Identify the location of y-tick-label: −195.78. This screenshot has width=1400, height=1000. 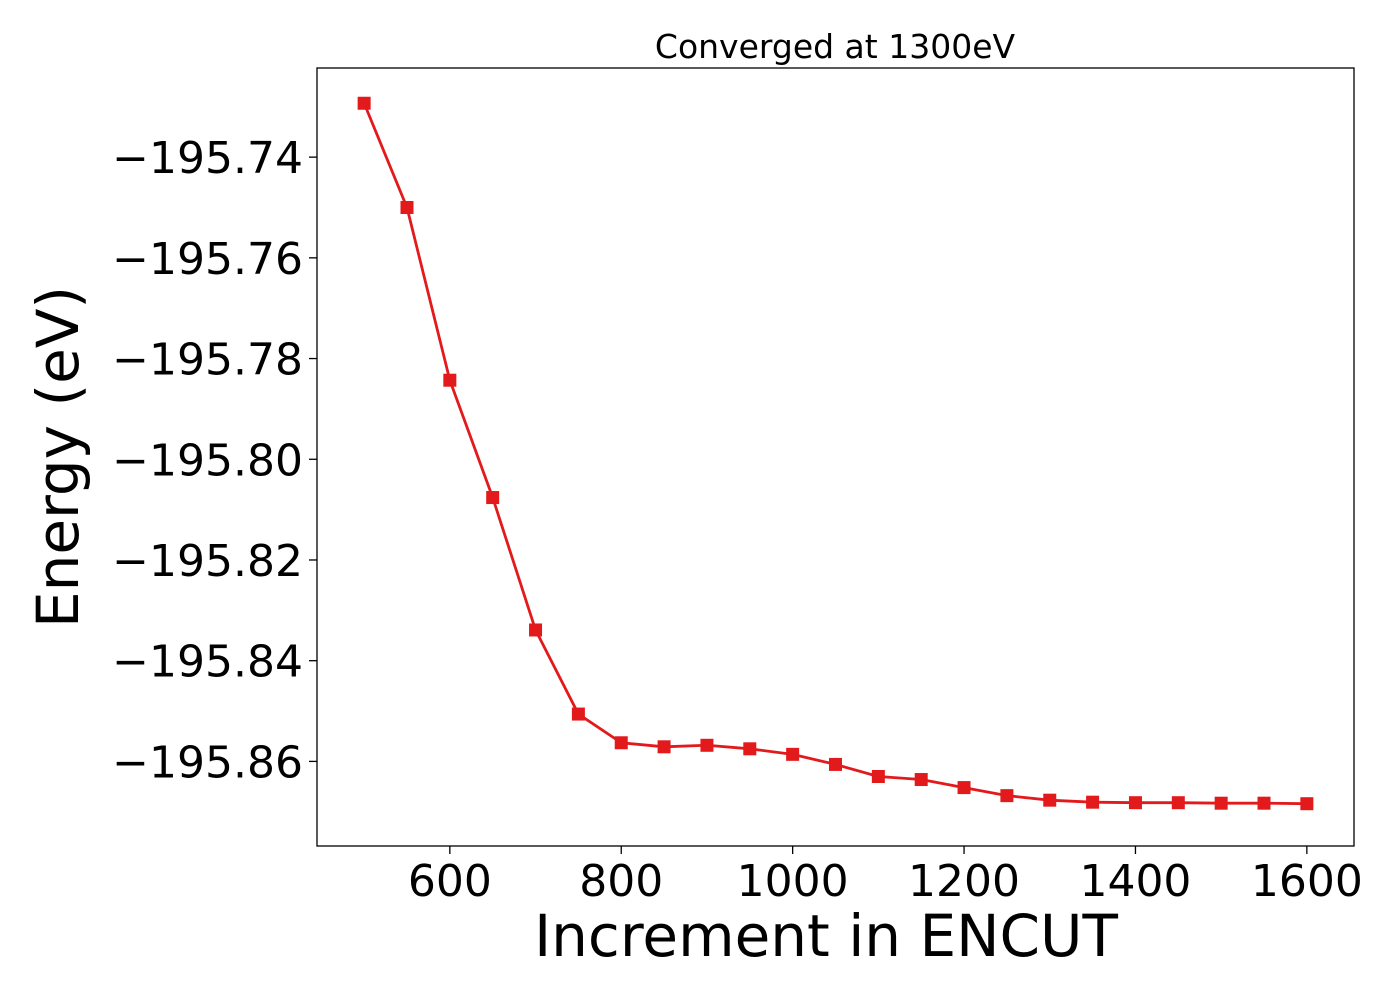
(207, 360).